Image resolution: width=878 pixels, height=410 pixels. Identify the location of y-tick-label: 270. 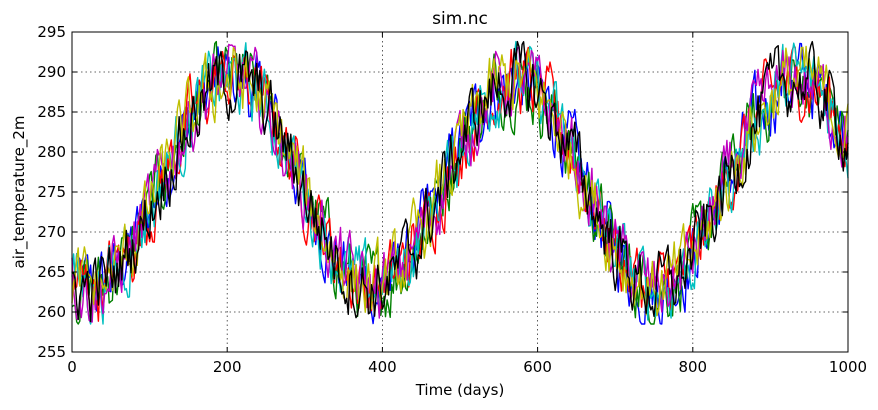
(51, 232).